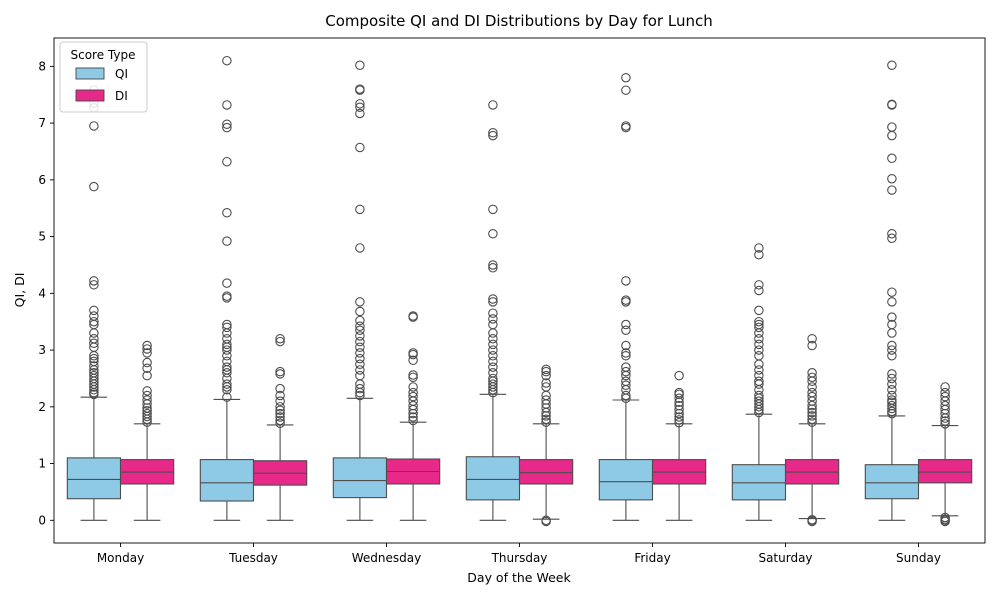  Describe the element at coordinates (918, 558) in the screenshot. I see `x-tick-label: Sunday` at that location.